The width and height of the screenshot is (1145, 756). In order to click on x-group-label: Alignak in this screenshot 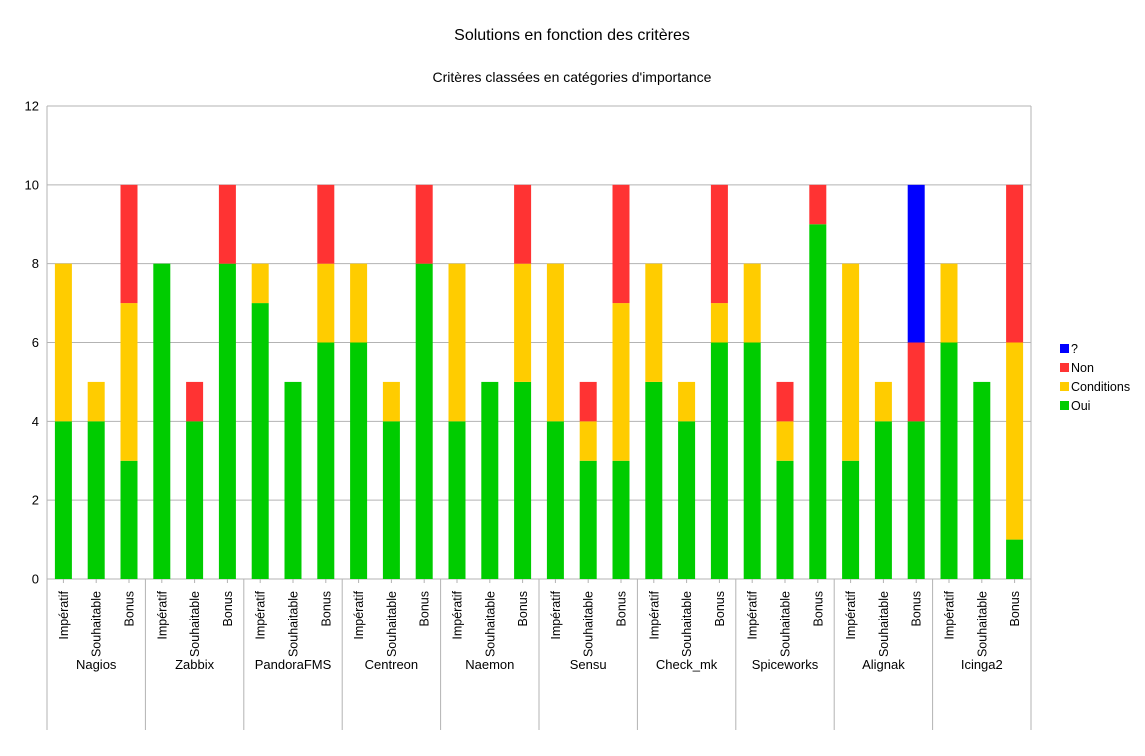, I will do `click(883, 664)`.